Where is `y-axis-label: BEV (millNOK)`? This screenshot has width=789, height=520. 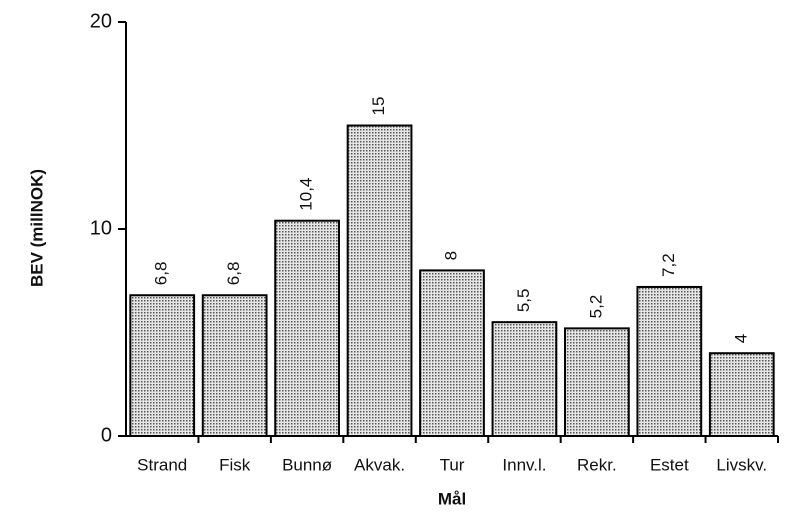 y-axis-label: BEV (millNOK) is located at coordinates (36, 228).